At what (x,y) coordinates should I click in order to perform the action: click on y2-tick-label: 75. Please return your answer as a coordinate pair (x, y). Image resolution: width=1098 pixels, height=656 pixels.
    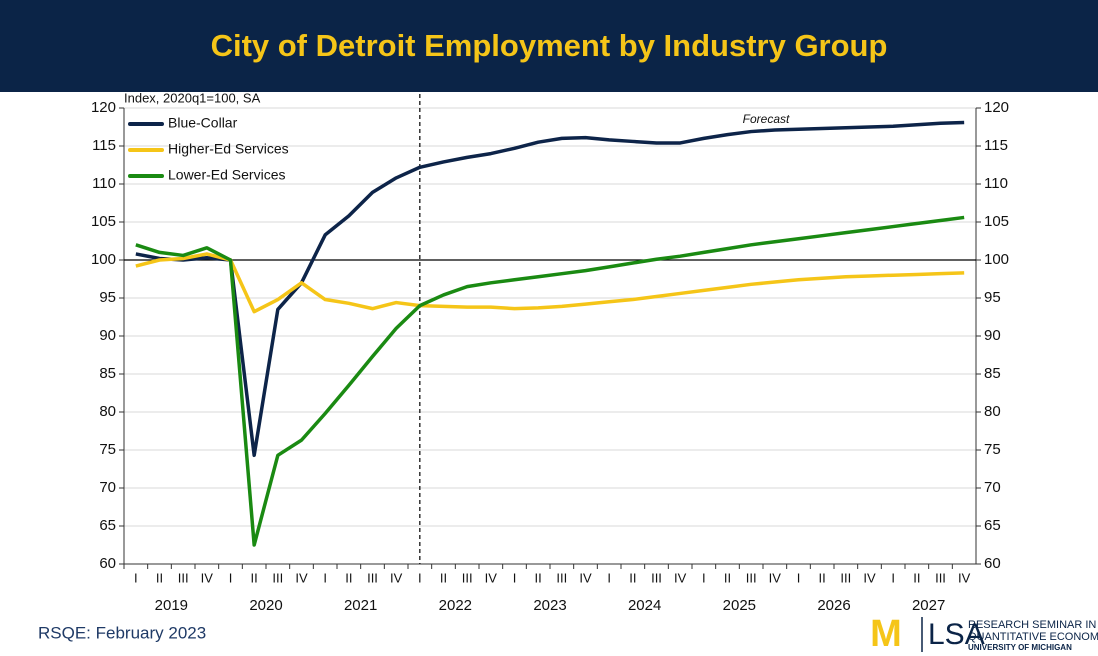
    Looking at the image, I should click on (992, 449).